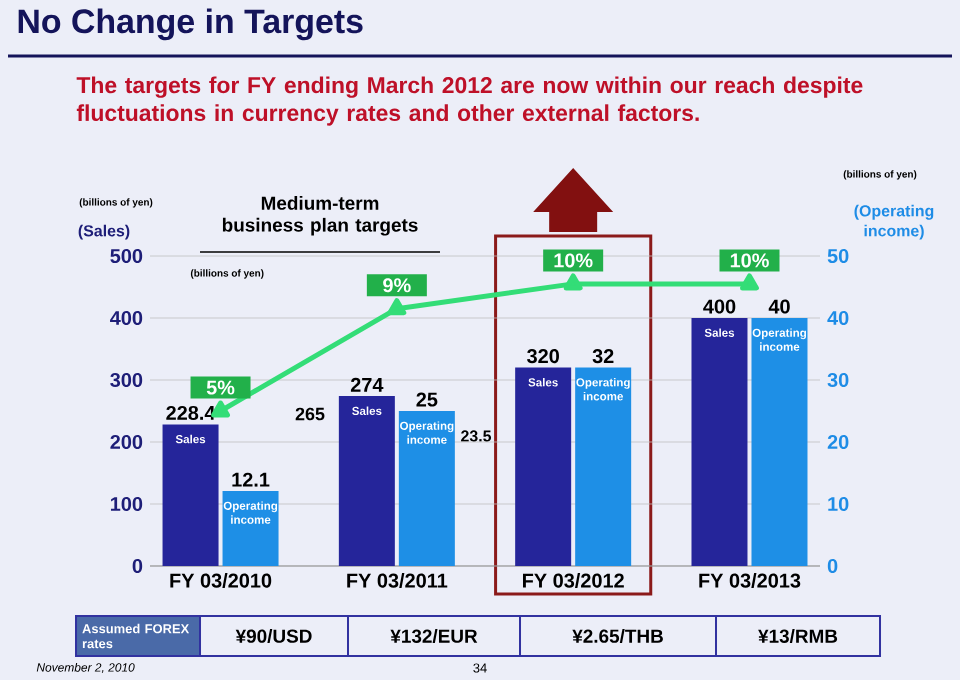  I want to click on data-label: 400, so click(719, 306).